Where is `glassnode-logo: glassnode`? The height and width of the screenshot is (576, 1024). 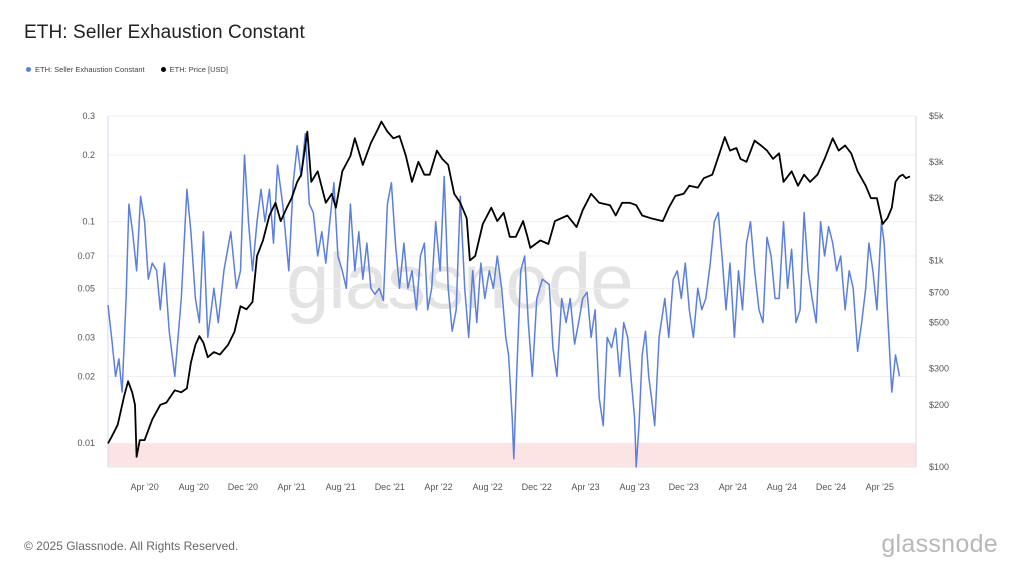
glassnode-logo: glassnode is located at coordinates (939, 544).